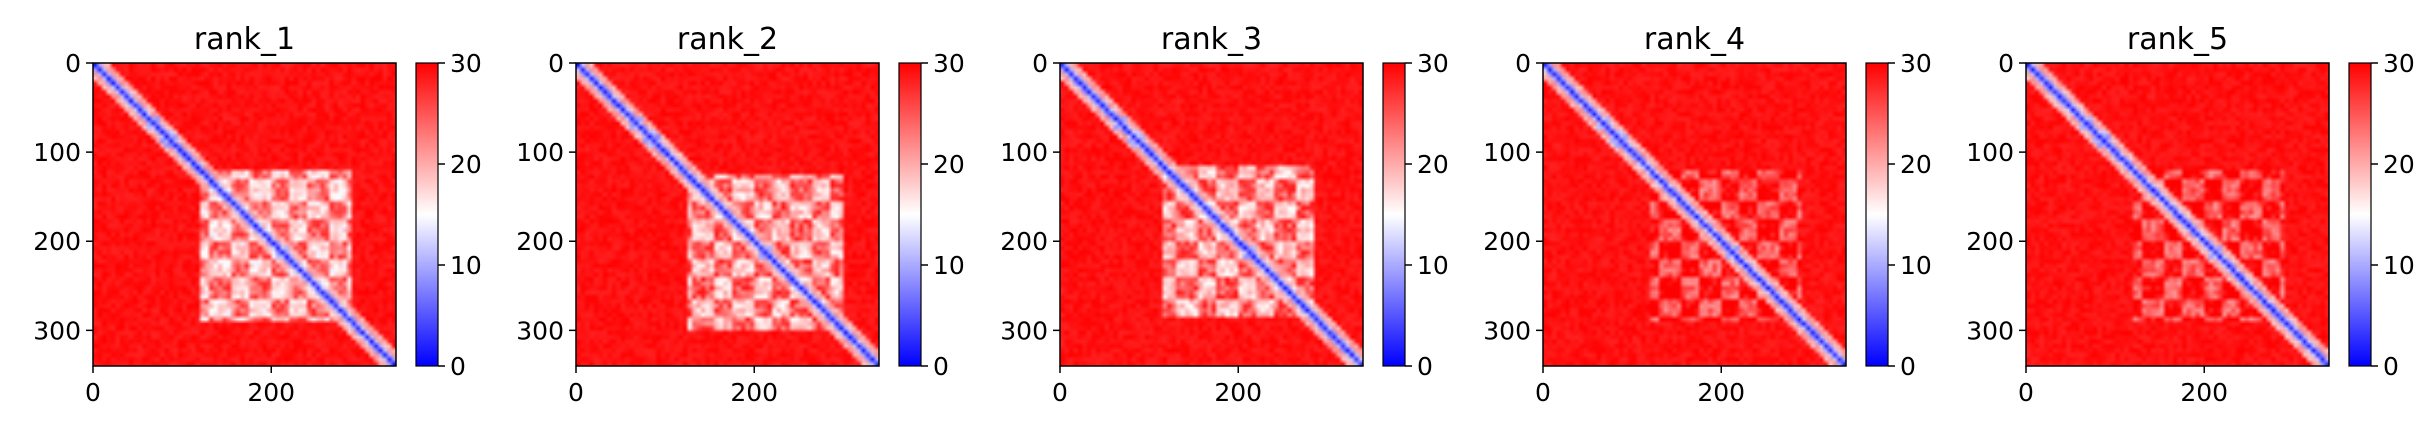  What do you see at coordinates (2177, 39) in the screenshot?
I see `panel-title: rank_5` at bounding box center [2177, 39].